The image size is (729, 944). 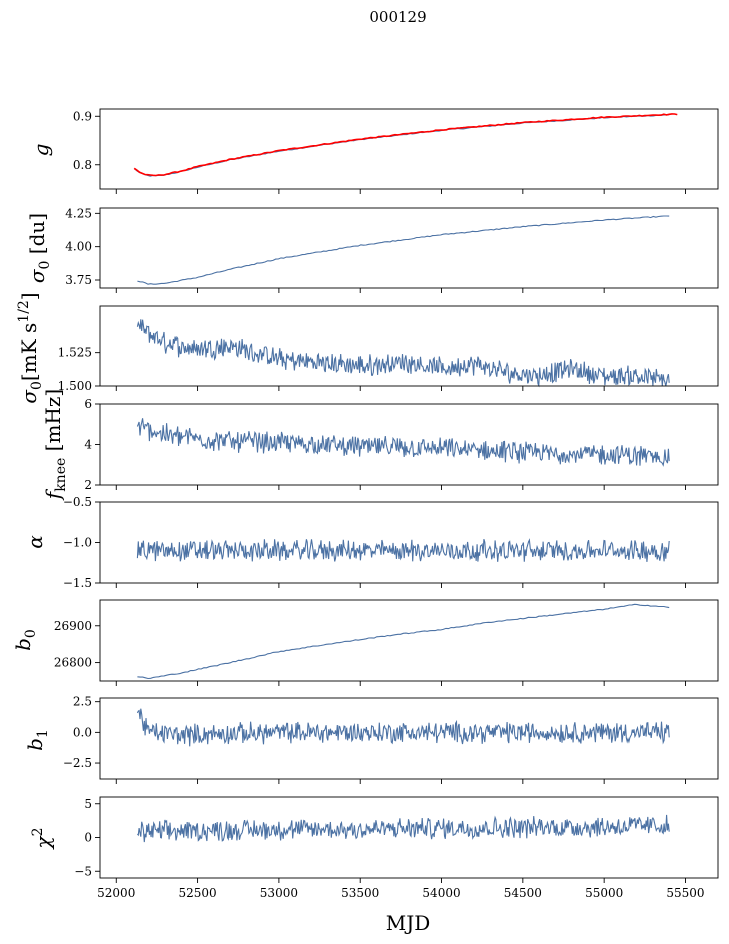 I want to click on y-label-b0-text: b0, so click(x=25, y=640).